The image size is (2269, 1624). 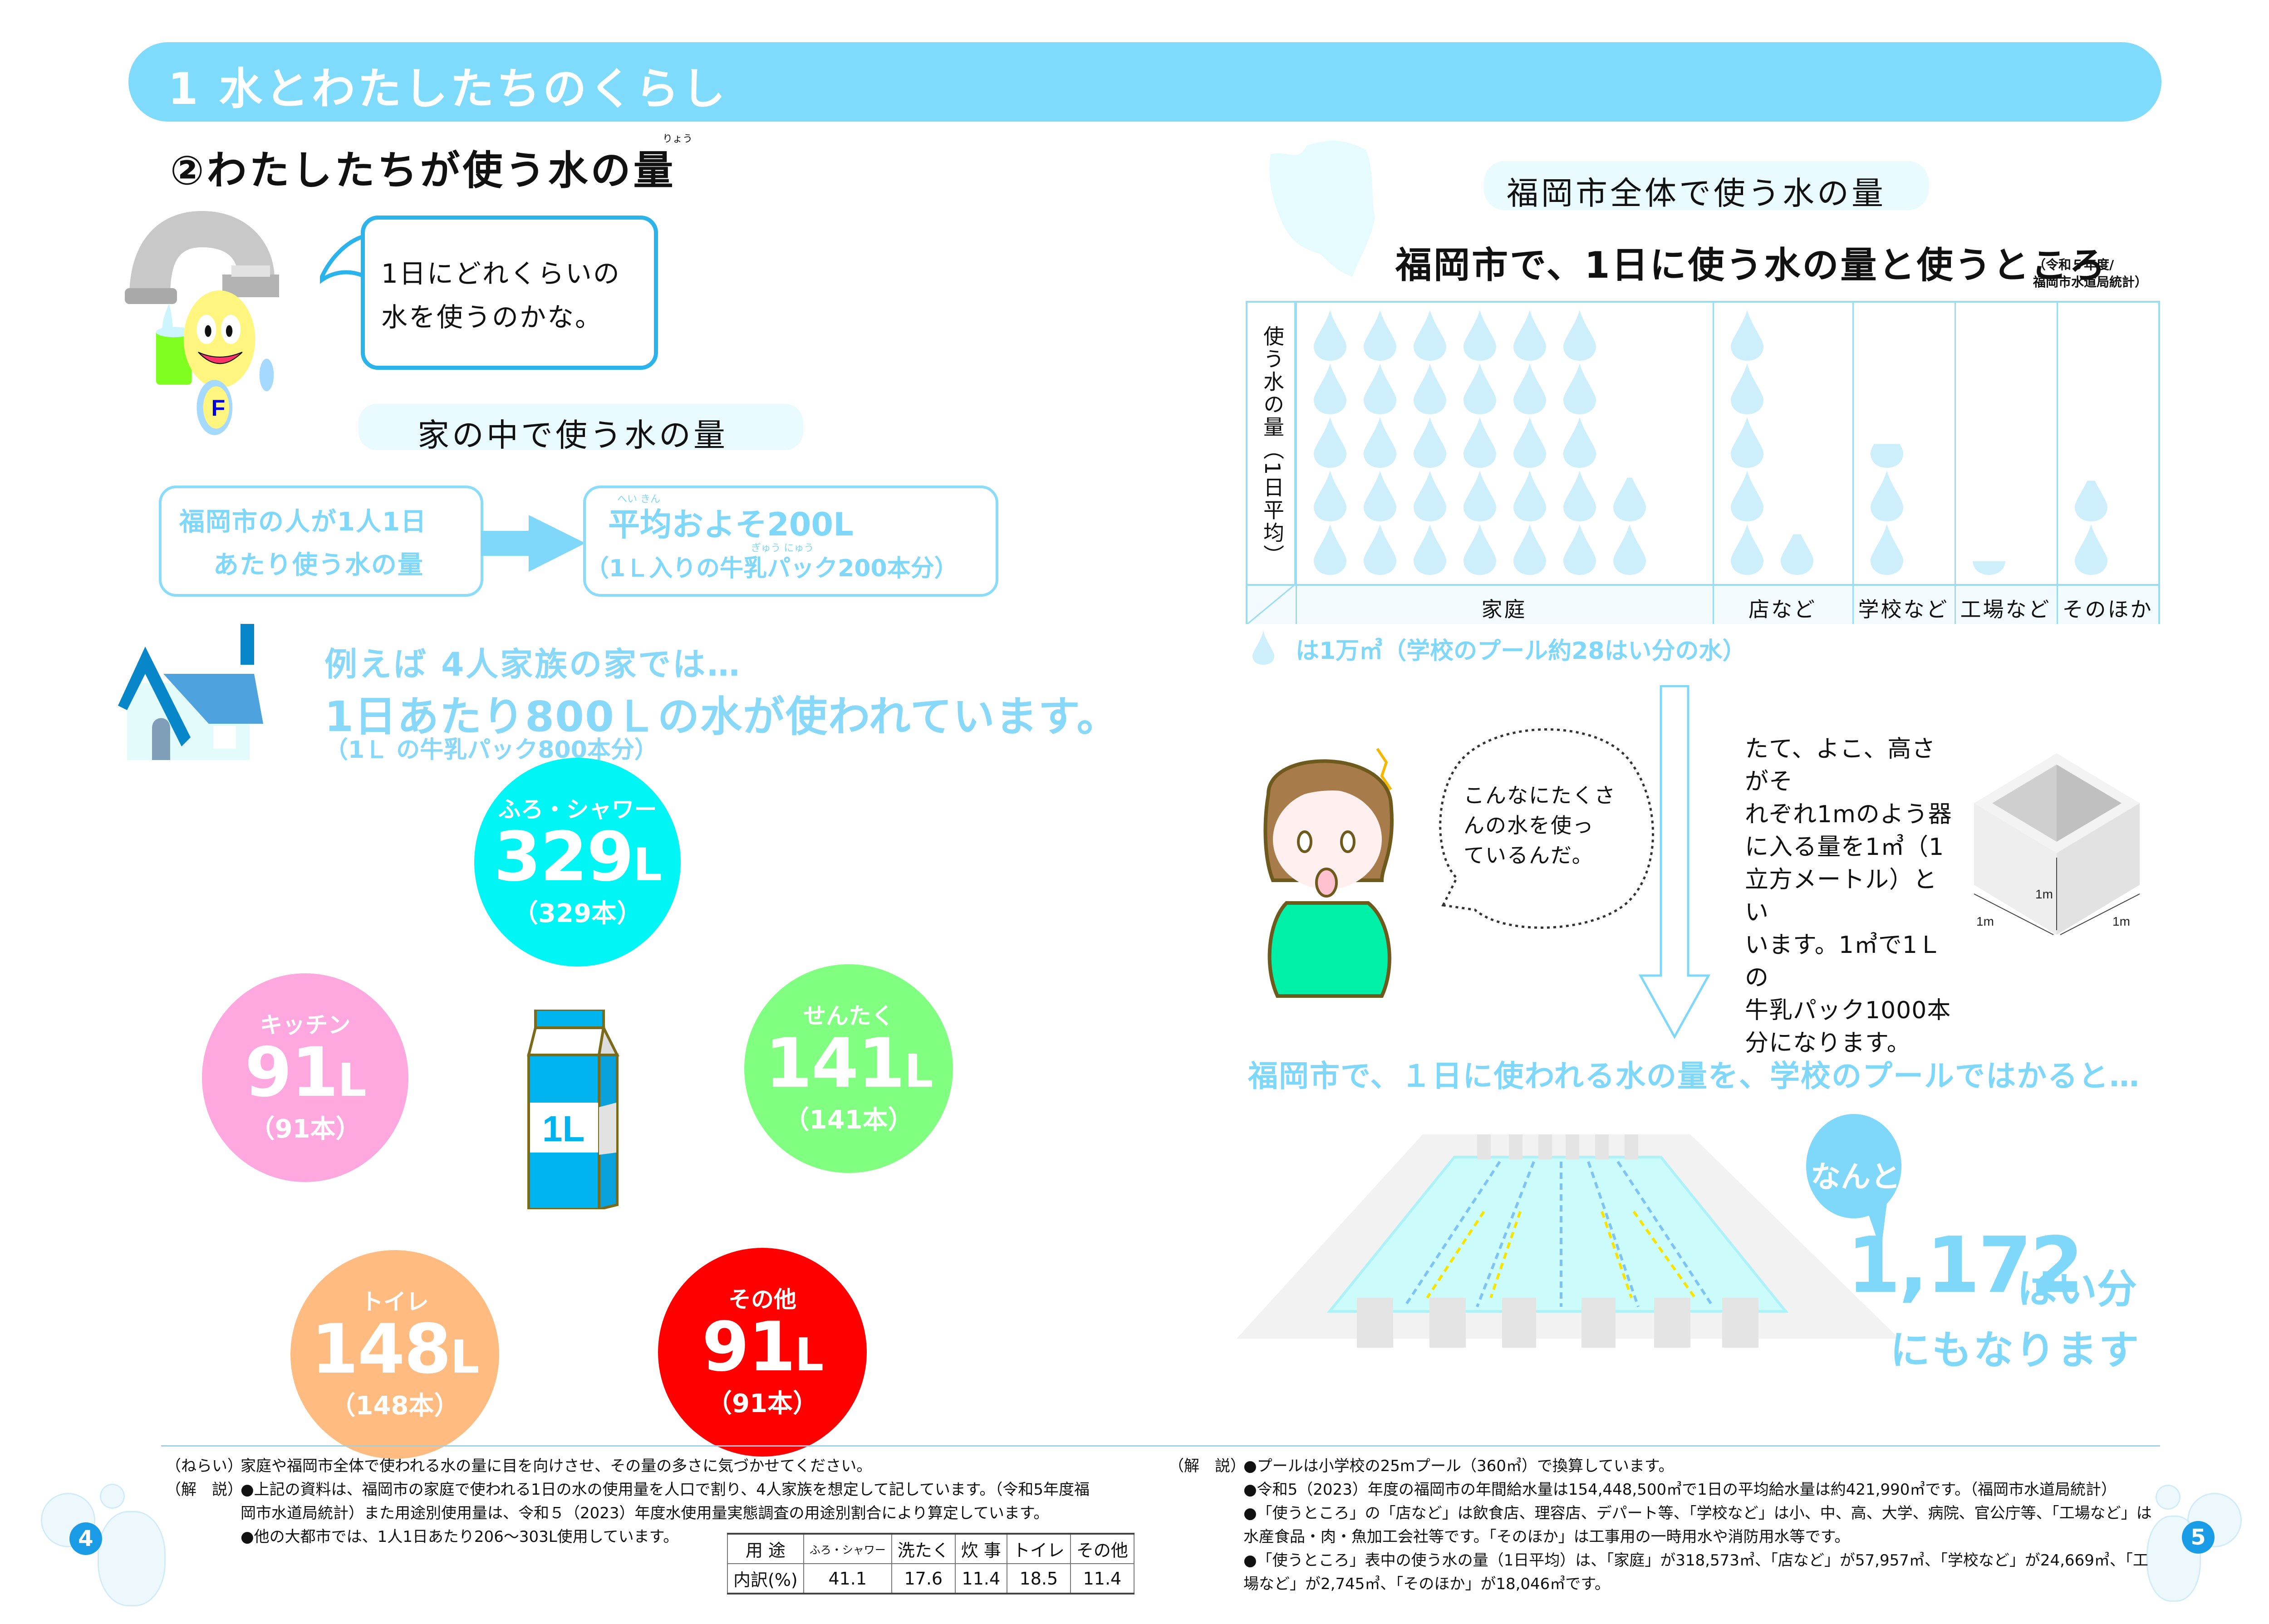 What do you see at coordinates (305, 1024) in the screenshot?
I see `usage-label: キッチン` at bounding box center [305, 1024].